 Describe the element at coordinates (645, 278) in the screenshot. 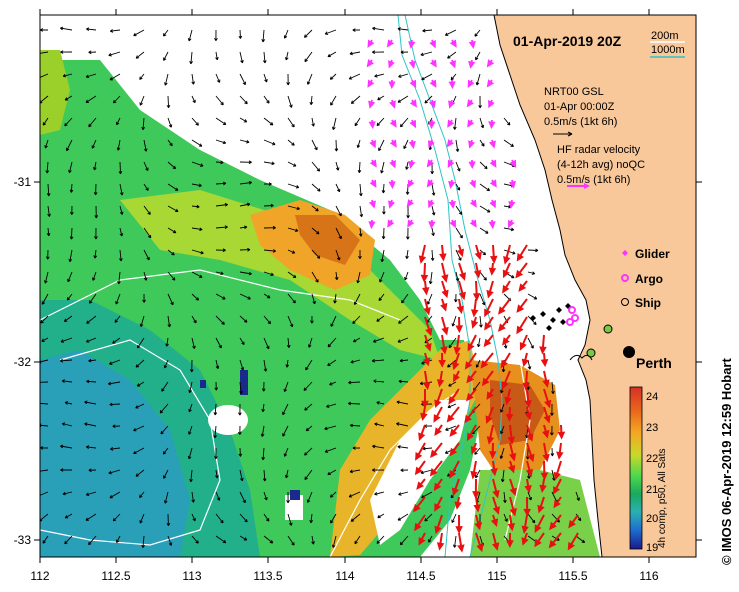

I see `marker-legend: Glider Argo Ship` at that location.